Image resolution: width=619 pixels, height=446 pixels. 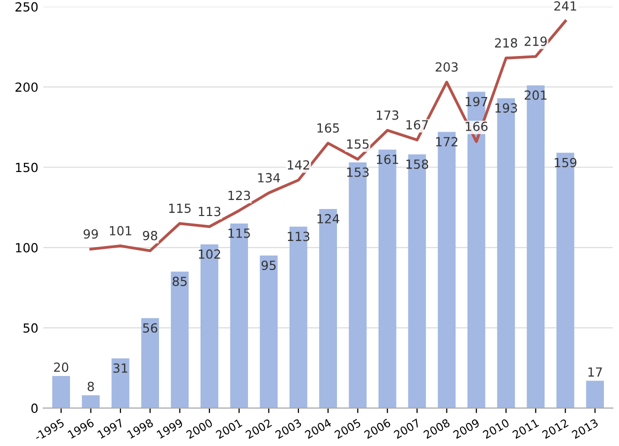 I want to click on y-tick-label: 50, so click(x=31, y=328).